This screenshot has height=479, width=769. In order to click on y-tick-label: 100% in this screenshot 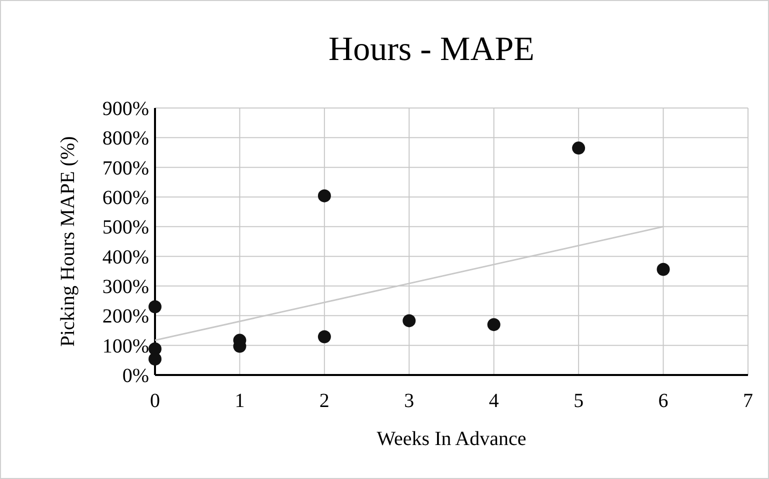, I will do `click(125, 346)`.